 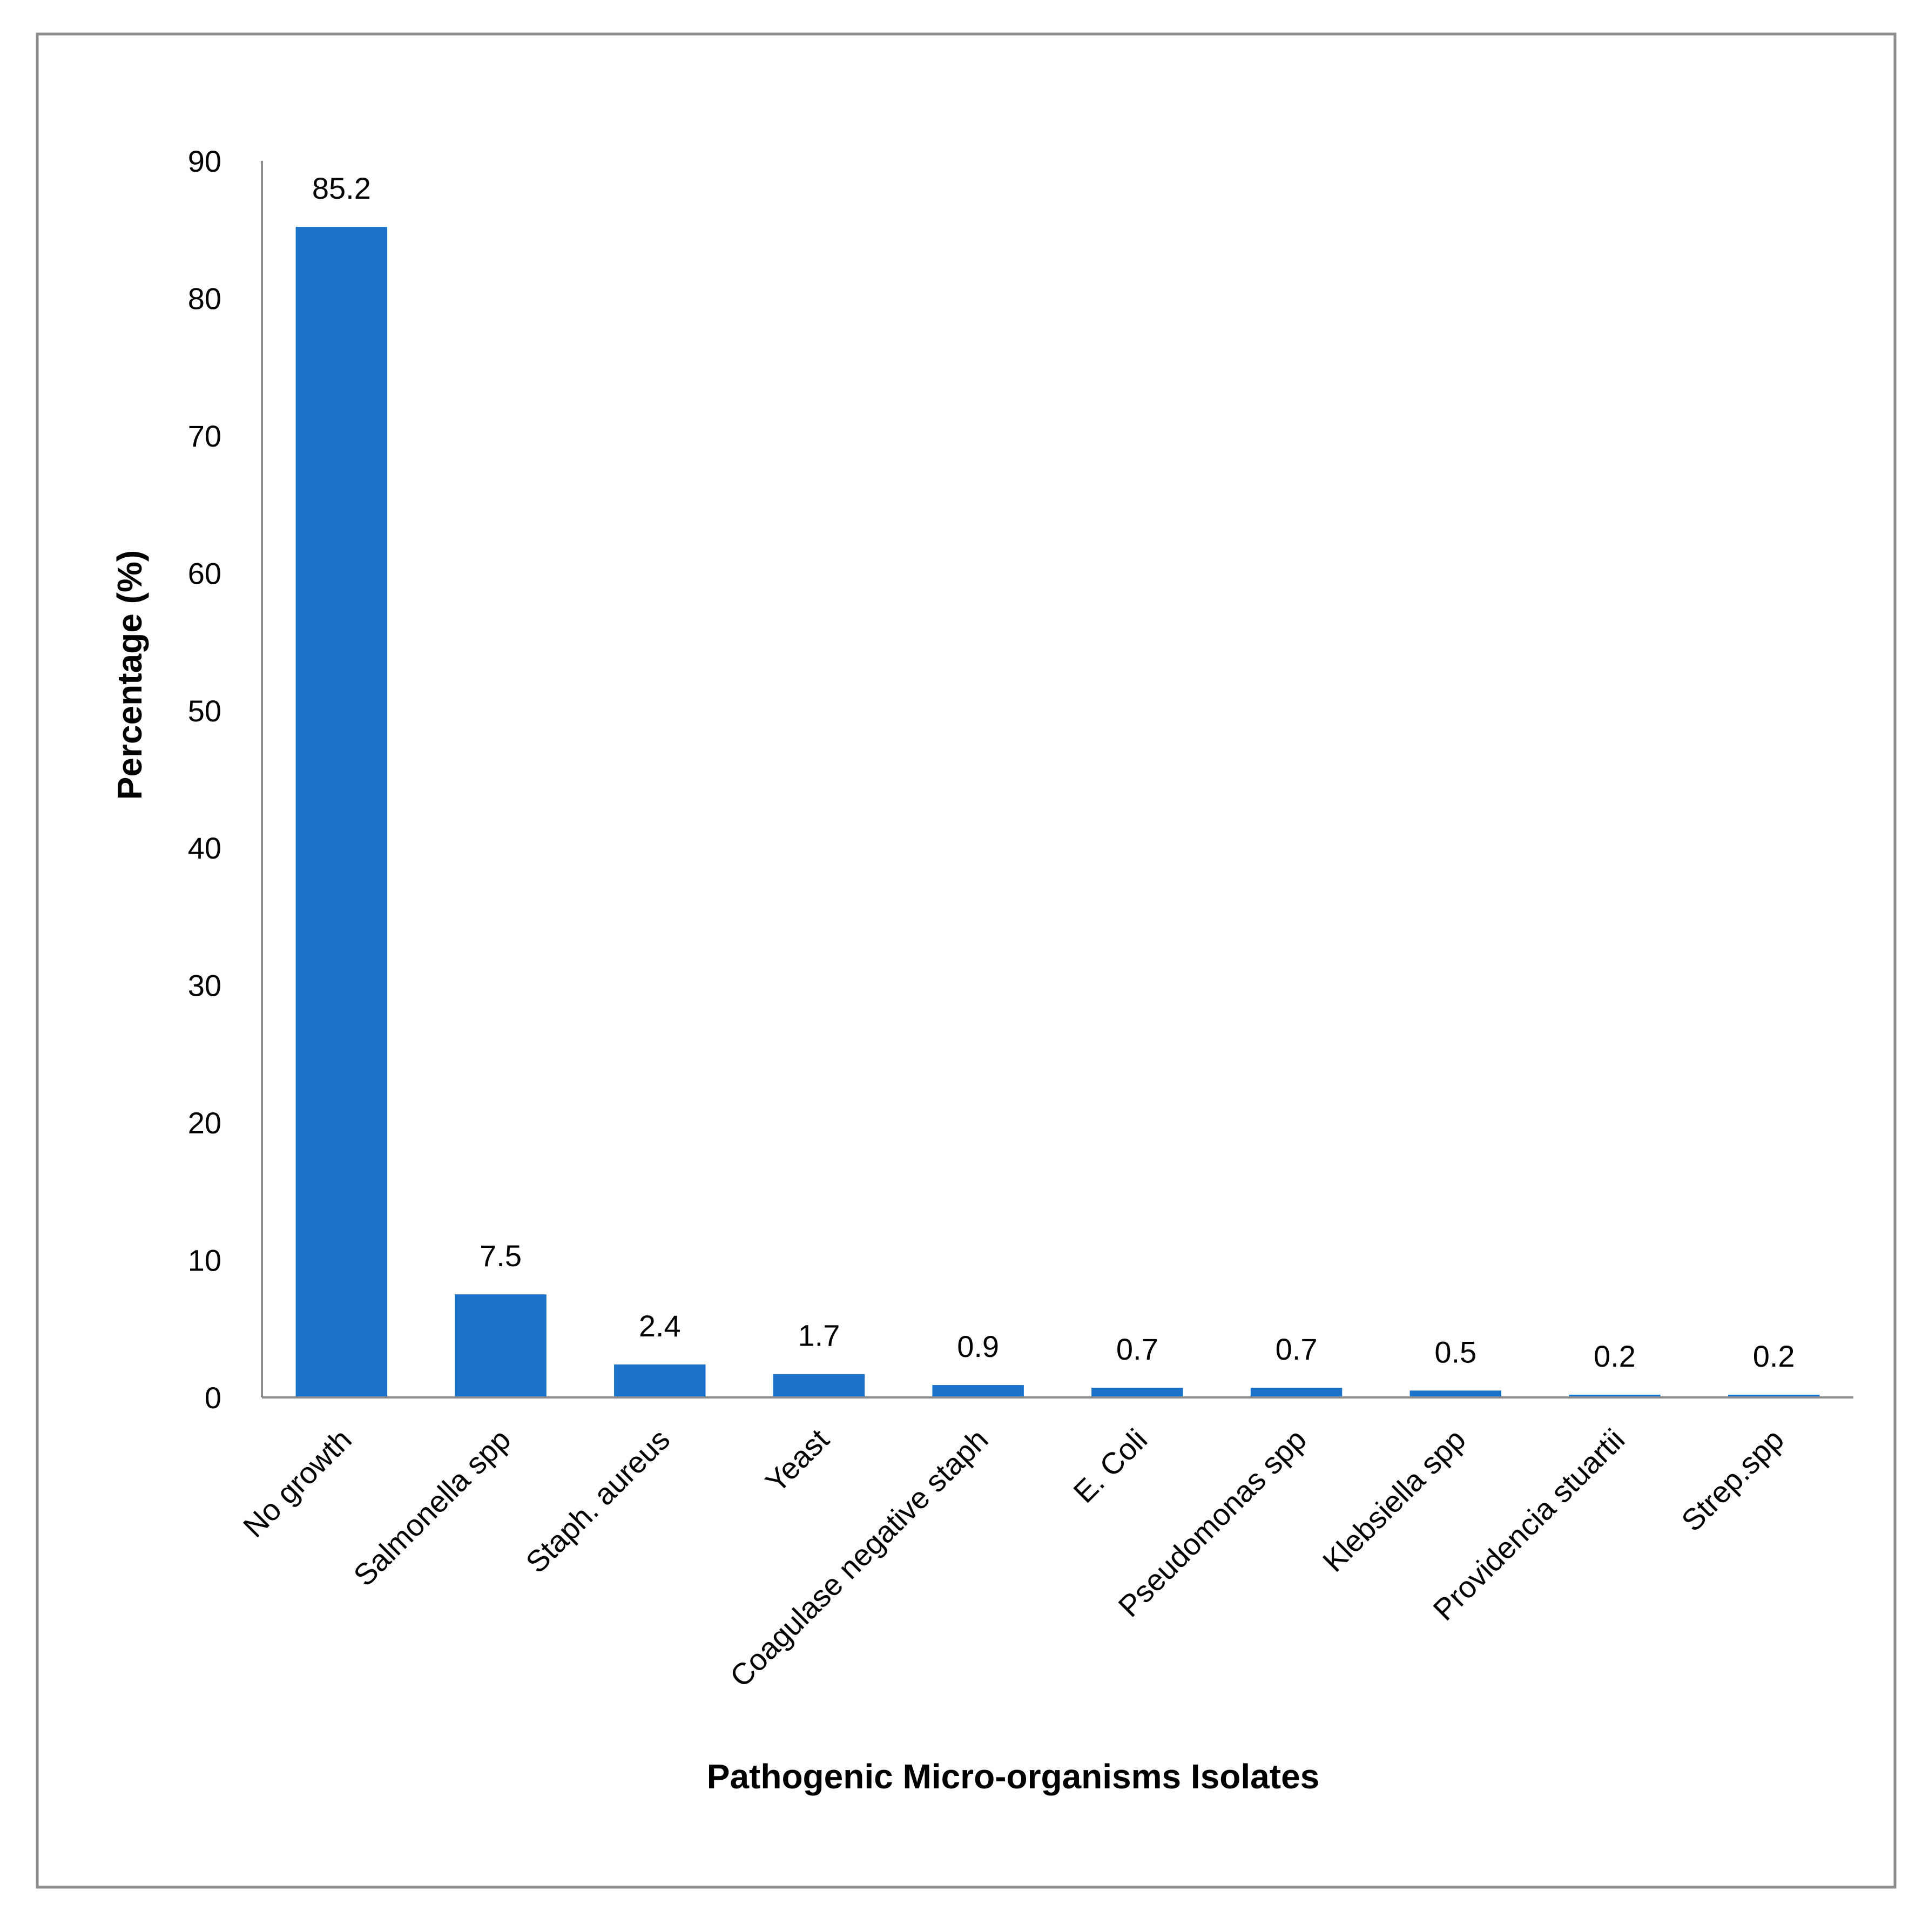 What do you see at coordinates (204, 161) in the screenshot?
I see `y-tick-label: 90` at bounding box center [204, 161].